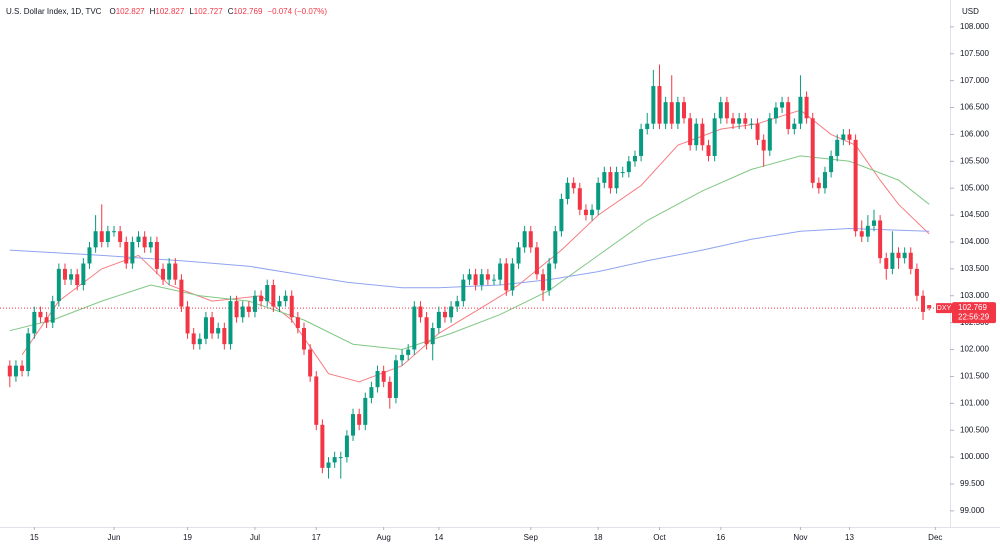 This screenshot has width=1000, height=549. Describe the element at coordinates (935, 537) in the screenshot. I see `x-tick-label: Dec` at that location.